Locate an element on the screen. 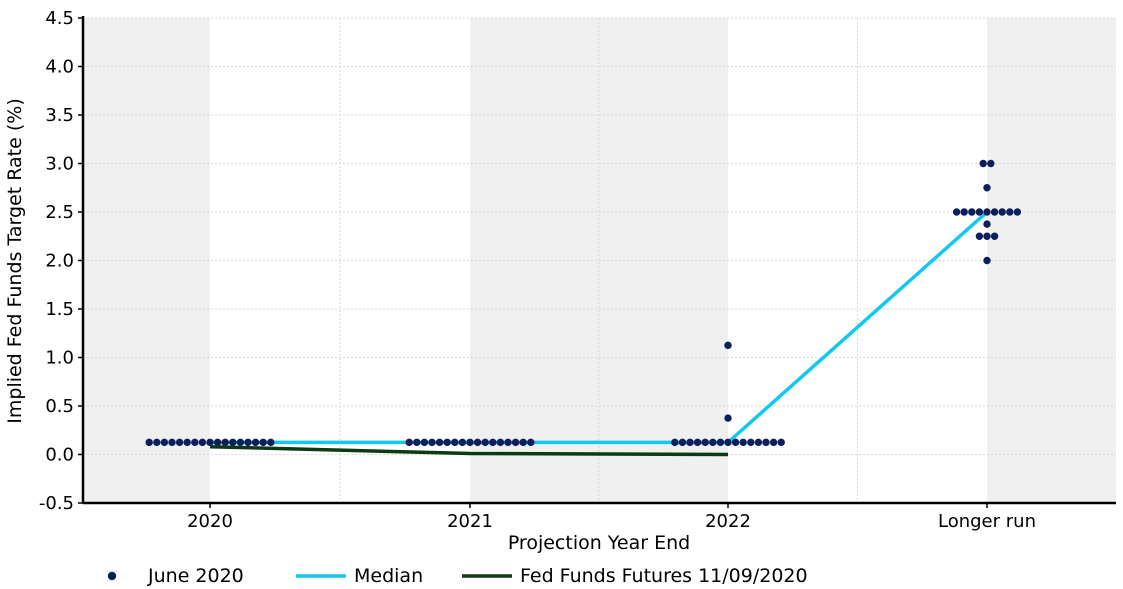 The height and width of the screenshot is (589, 1123). y-tick-labels: -0.5 0.0 0.5 1.0 1.5 2.0 2.5 3.0 3.5 4.0 4.5 is located at coordinates (61, 261).